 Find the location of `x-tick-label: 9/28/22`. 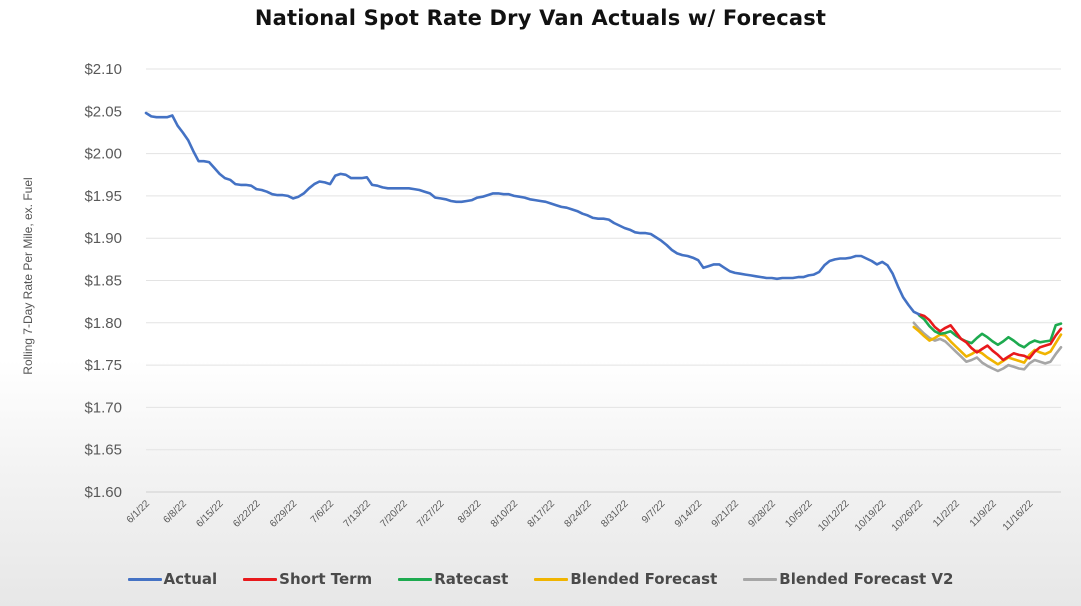

x-tick-label: 9/28/22 is located at coordinates (763, 514).